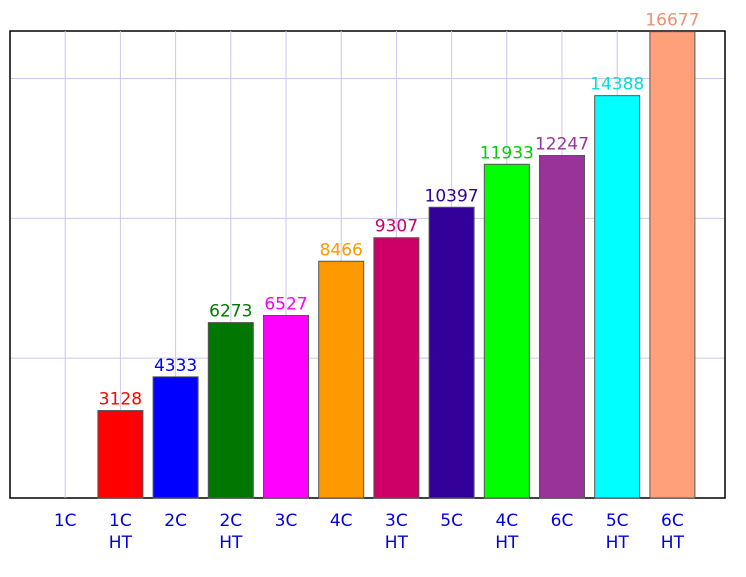 The width and height of the screenshot is (746, 577). Describe the element at coordinates (230, 312) in the screenshot. I see `value-label: 6273` at that location.